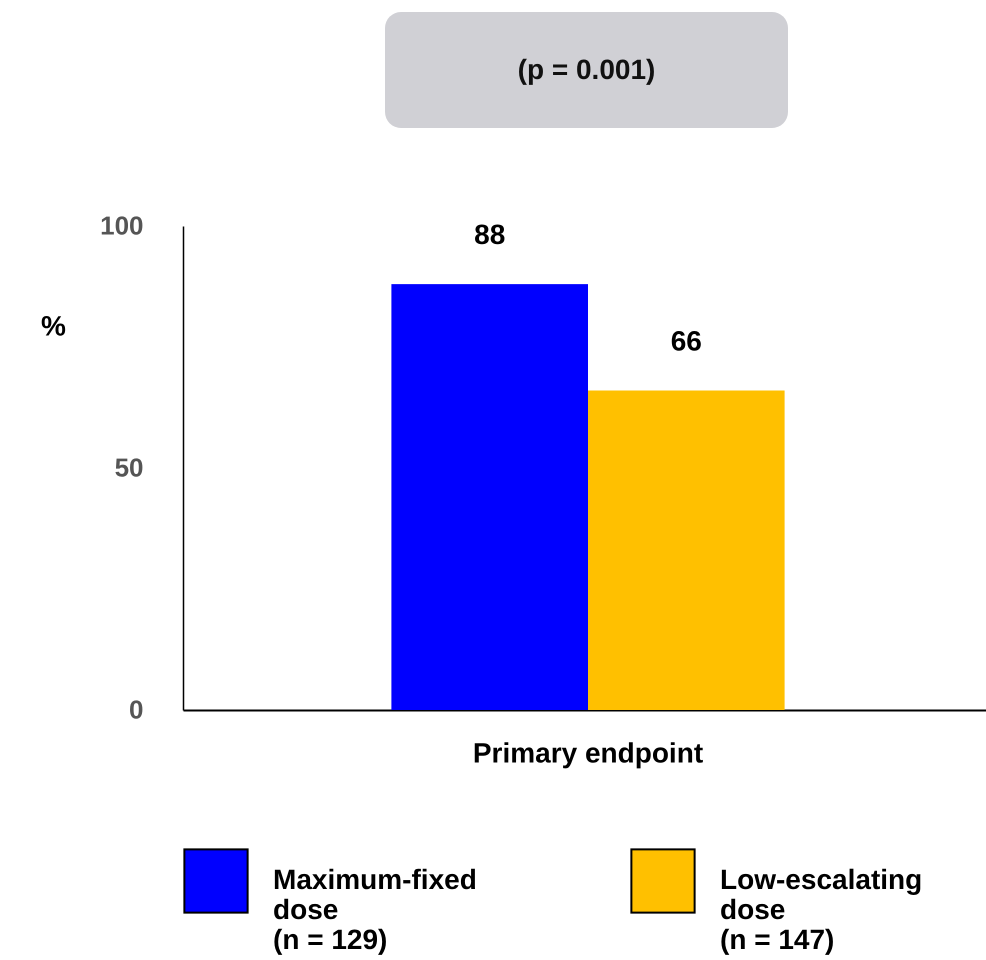 The height and width of the screenshot is (960, 986). Describe the element at coordinates (53, 326) in the screenshot. I see `y-axis-title: %` at that location.